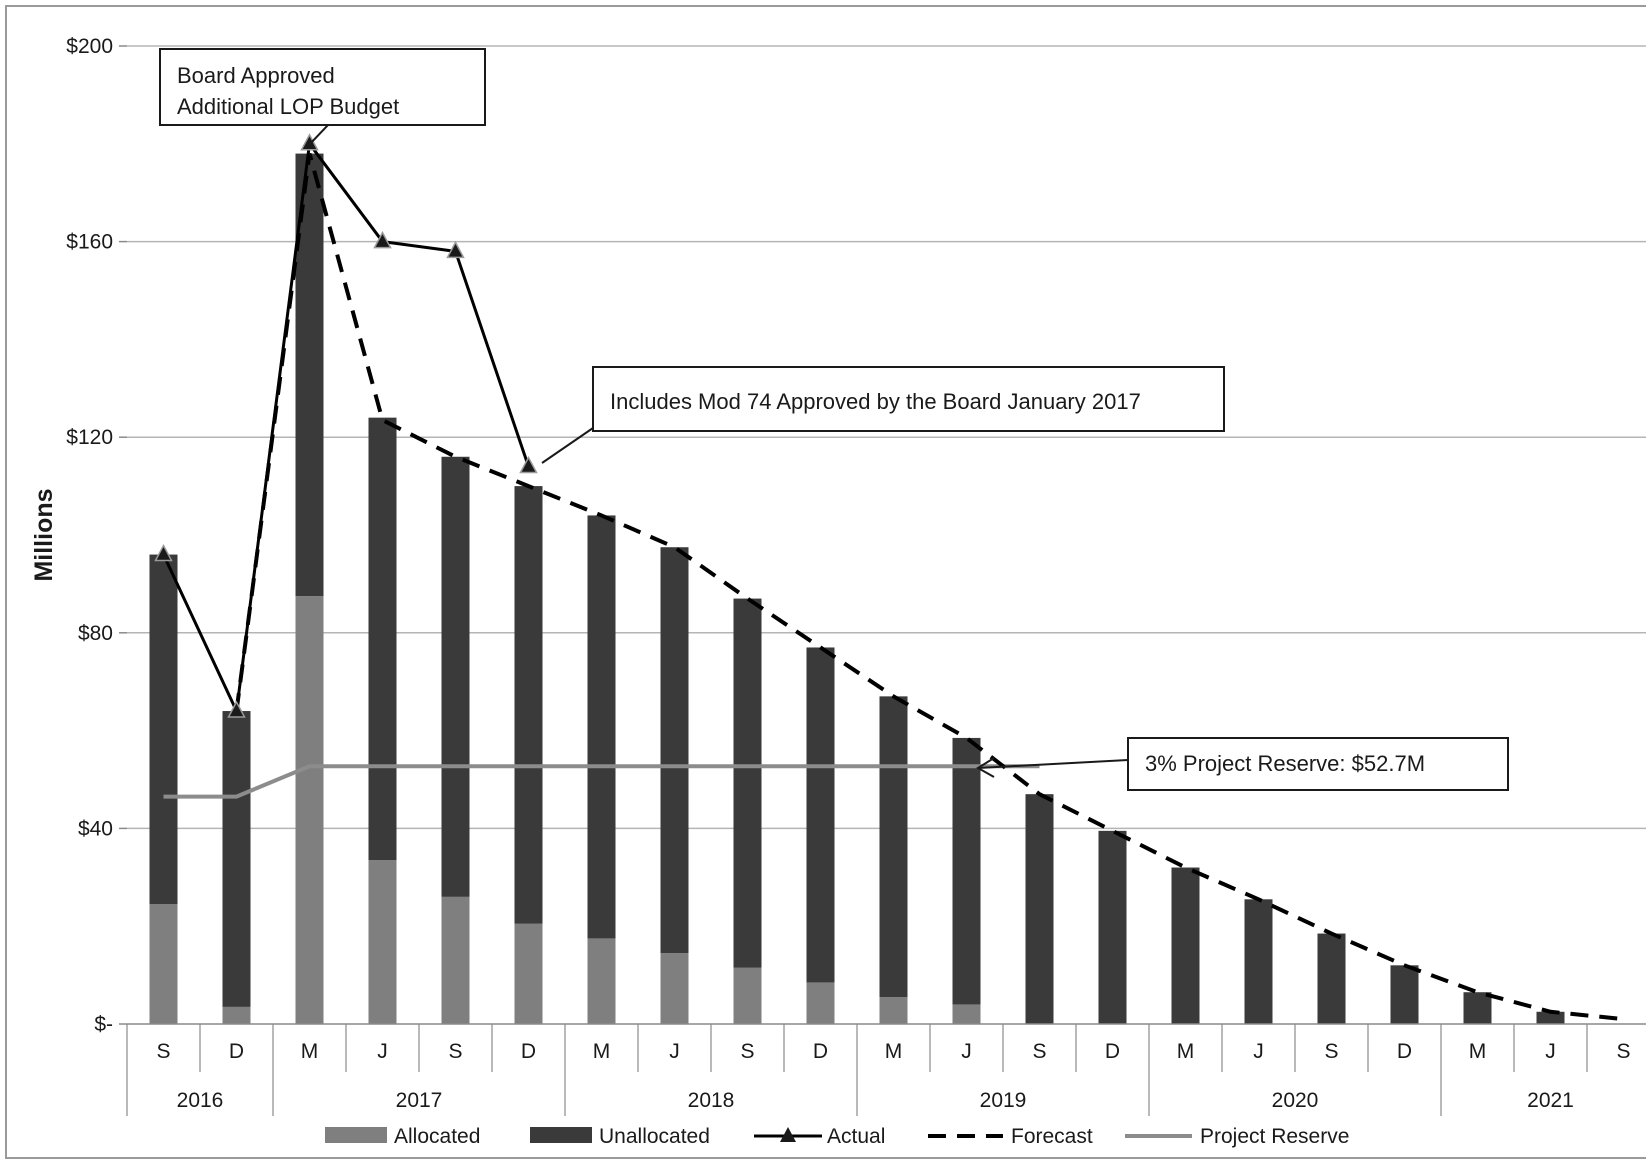  What do you see at coordinates (711, 1100) in the screenshot?
I see `year-label: 2018` at bounding box center [711, 1100].